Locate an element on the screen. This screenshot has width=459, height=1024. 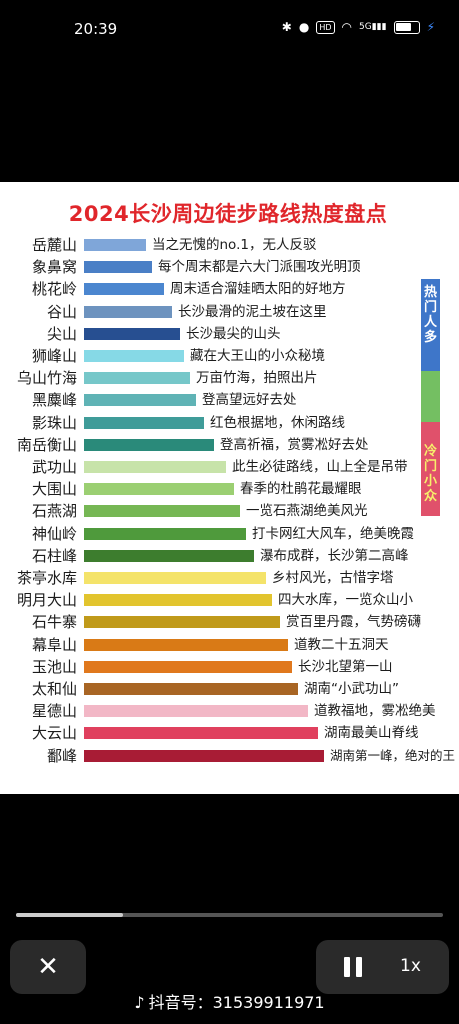
route-row: 乌山竹海 万亩竹海，拍照出片 is located at coordinates (229, 378).